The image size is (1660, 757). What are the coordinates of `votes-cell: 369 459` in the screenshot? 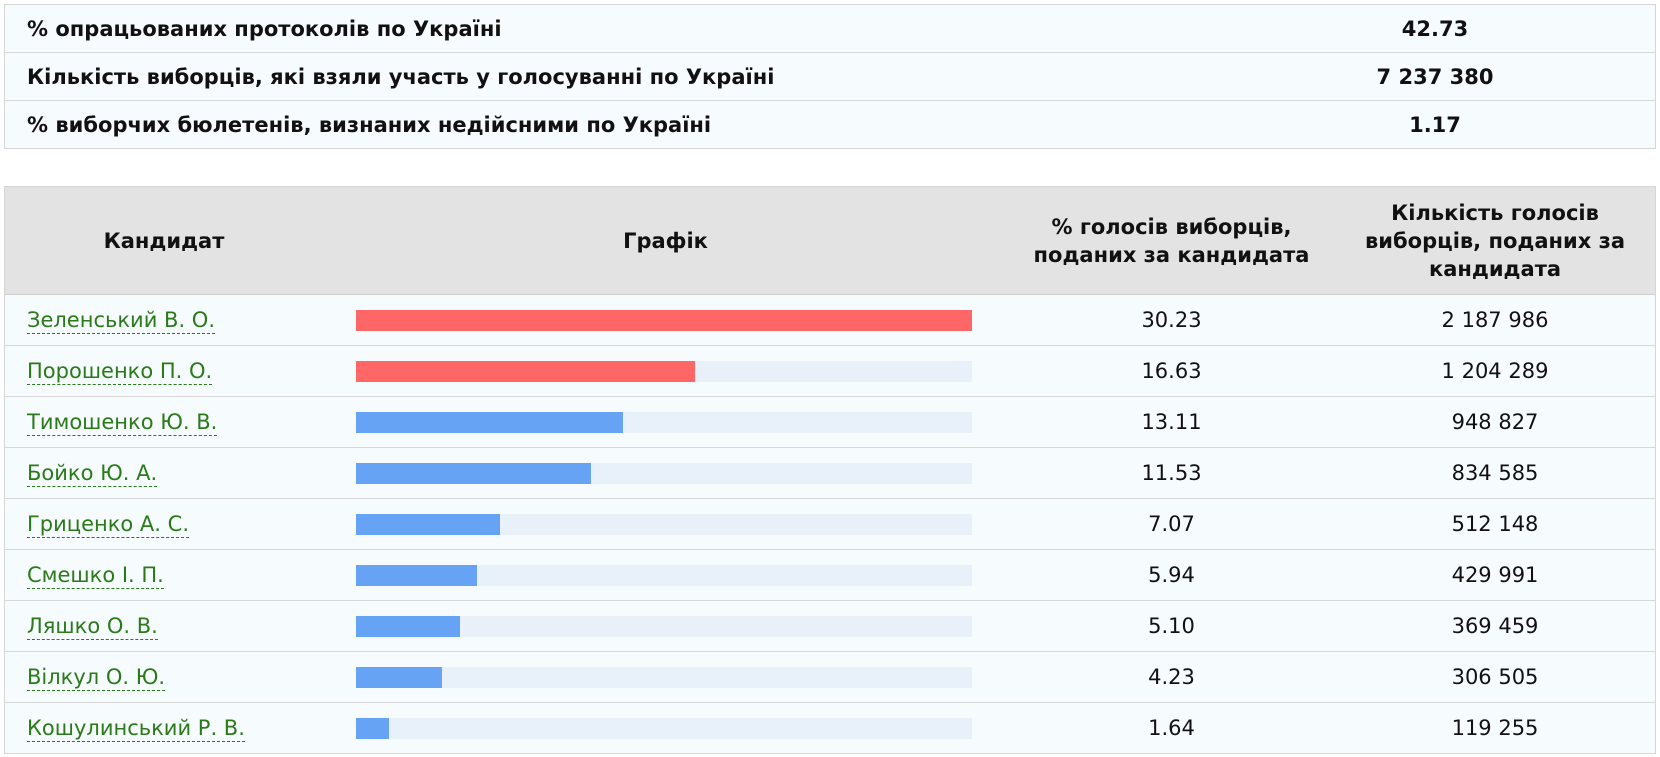 It's located at (1495, 626).